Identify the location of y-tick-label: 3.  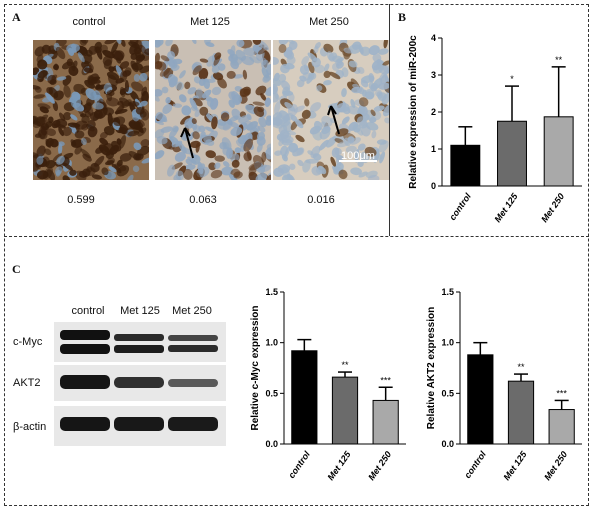
(433, 75).